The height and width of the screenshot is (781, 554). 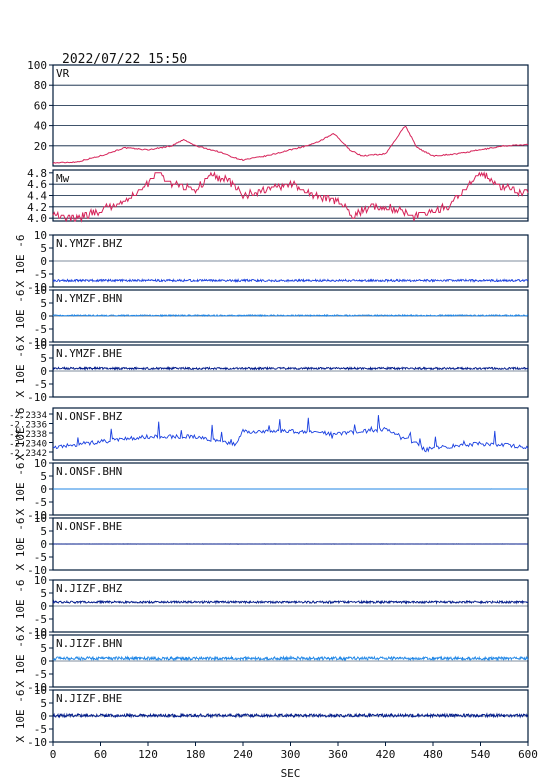 I want to click on y-tick-label: 4.4, so click(x=37, y=196).